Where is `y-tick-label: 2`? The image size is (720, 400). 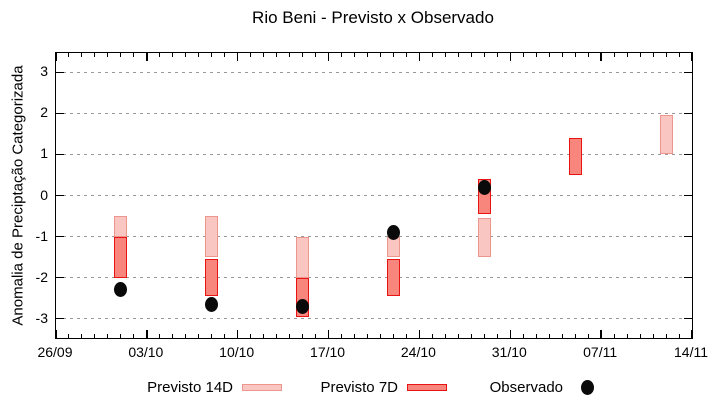
y-tick-label: 2 is located at coordinates (44, 112).